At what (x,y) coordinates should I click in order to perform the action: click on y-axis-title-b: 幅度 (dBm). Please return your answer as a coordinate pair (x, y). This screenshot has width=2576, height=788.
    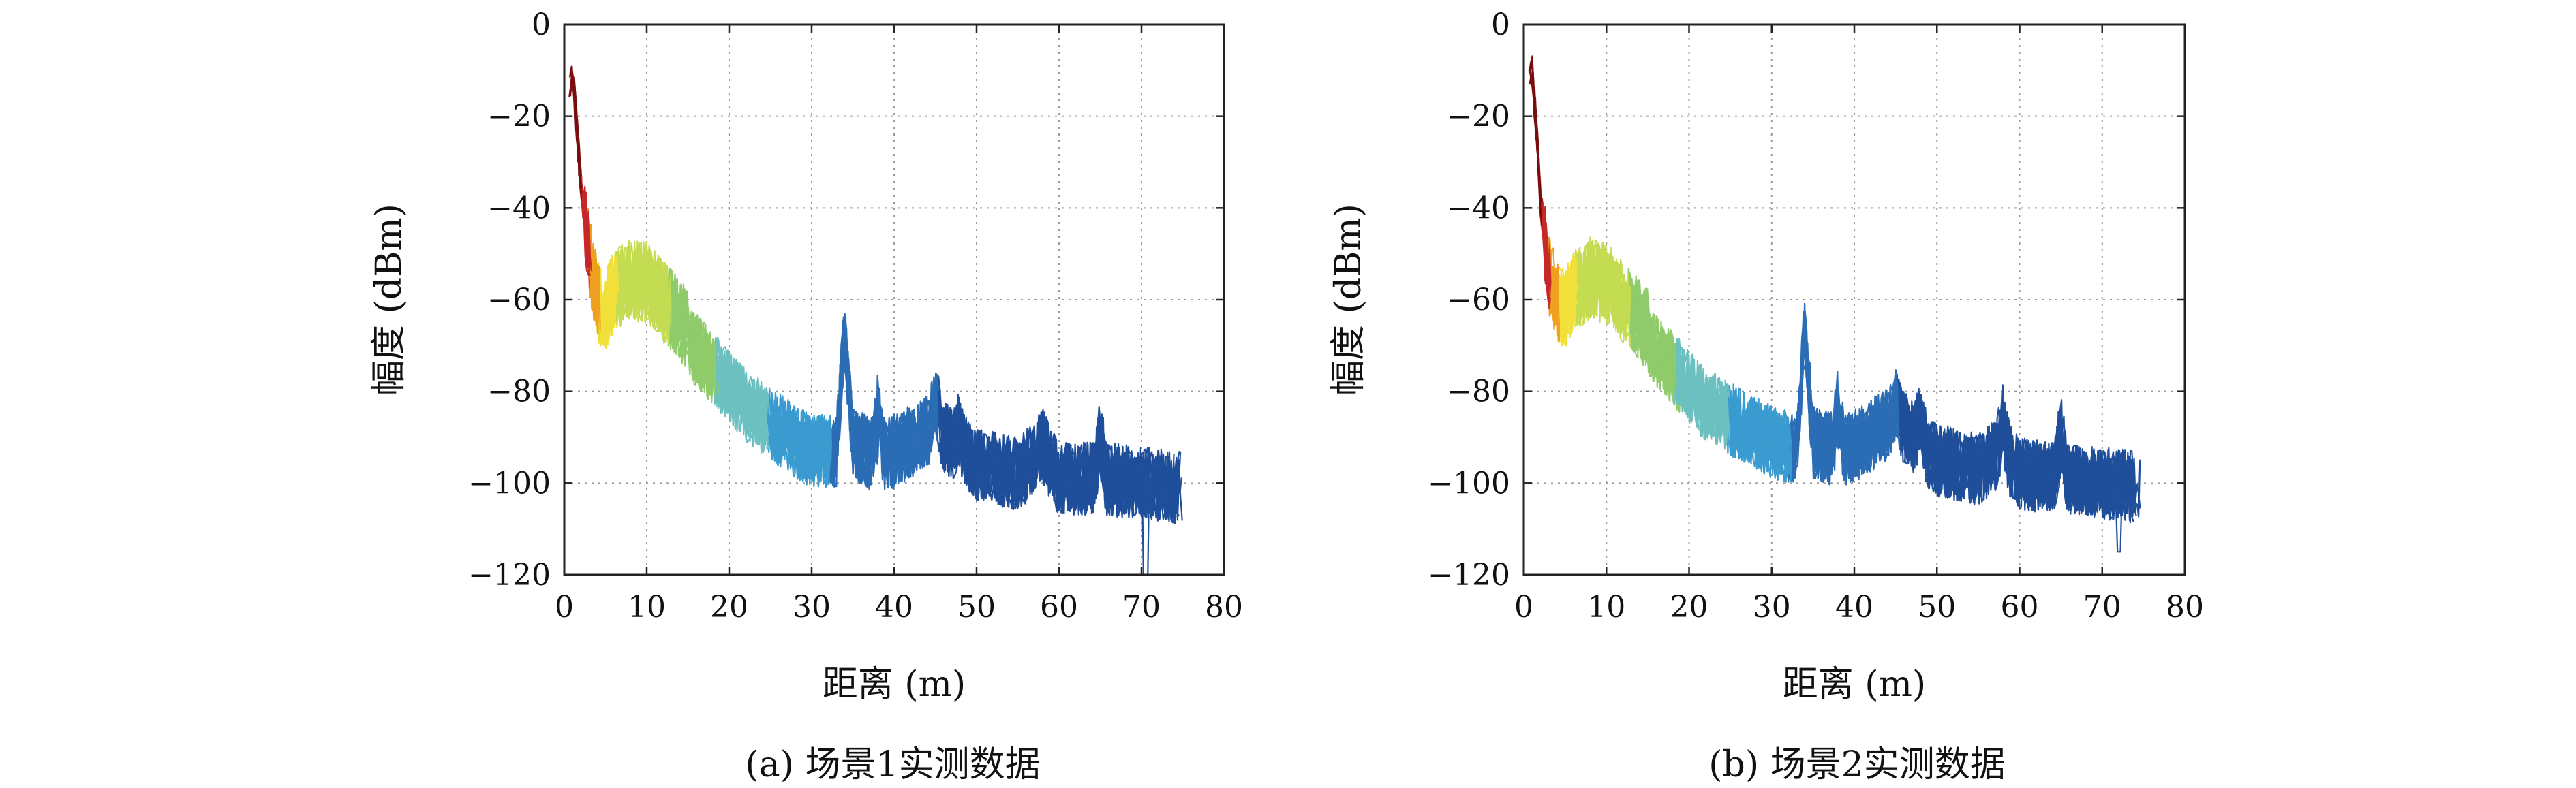
    Looking at the image, I should click on (1348, 300).